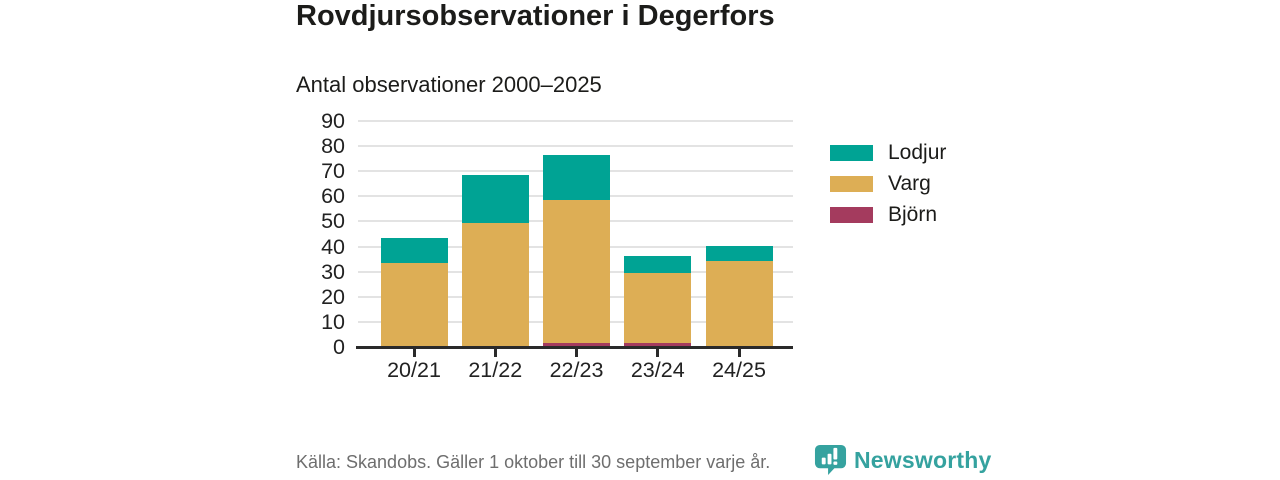 The width and height of the screenshot is (1280, 480). What do you see at coordinates (535, 16) in the screenshot?
I see `chart-title: Rovdjursobservationer i Degerfors` at bounding box center [535, 16].